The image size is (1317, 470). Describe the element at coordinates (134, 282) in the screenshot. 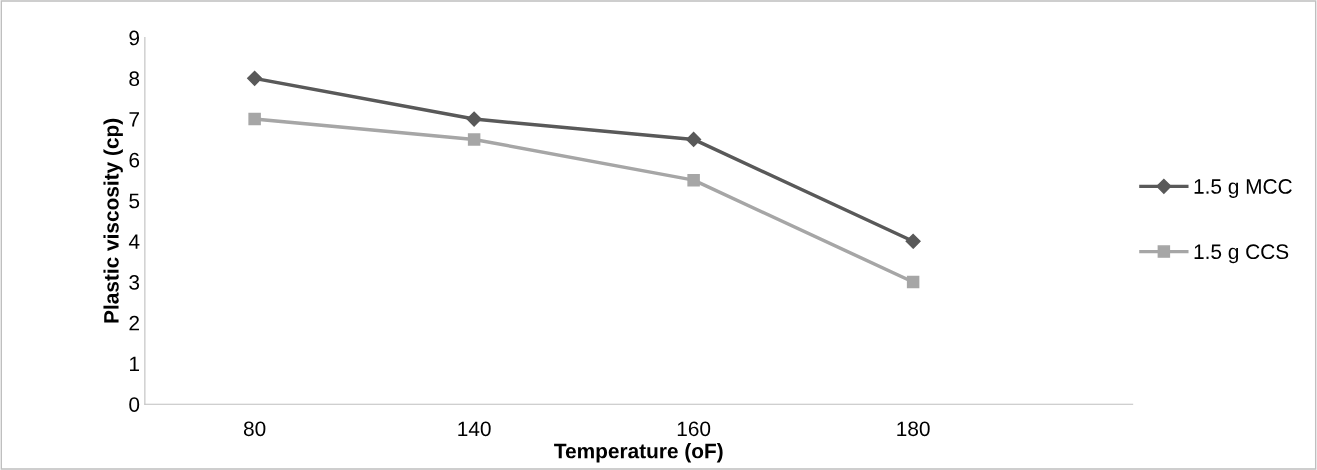

I see `y-tick-label: 3` at that location.